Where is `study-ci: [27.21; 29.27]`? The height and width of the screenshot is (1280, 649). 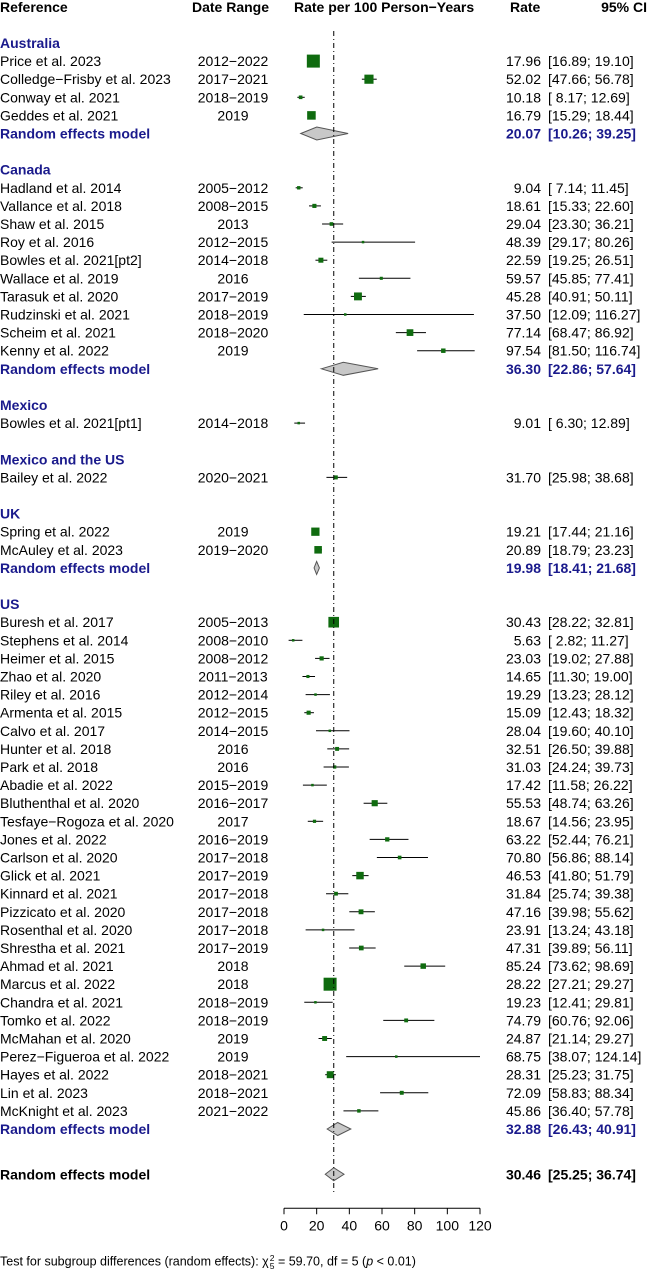
study-ci: [27.21; 29.27] is located at coordinates (591, 984).